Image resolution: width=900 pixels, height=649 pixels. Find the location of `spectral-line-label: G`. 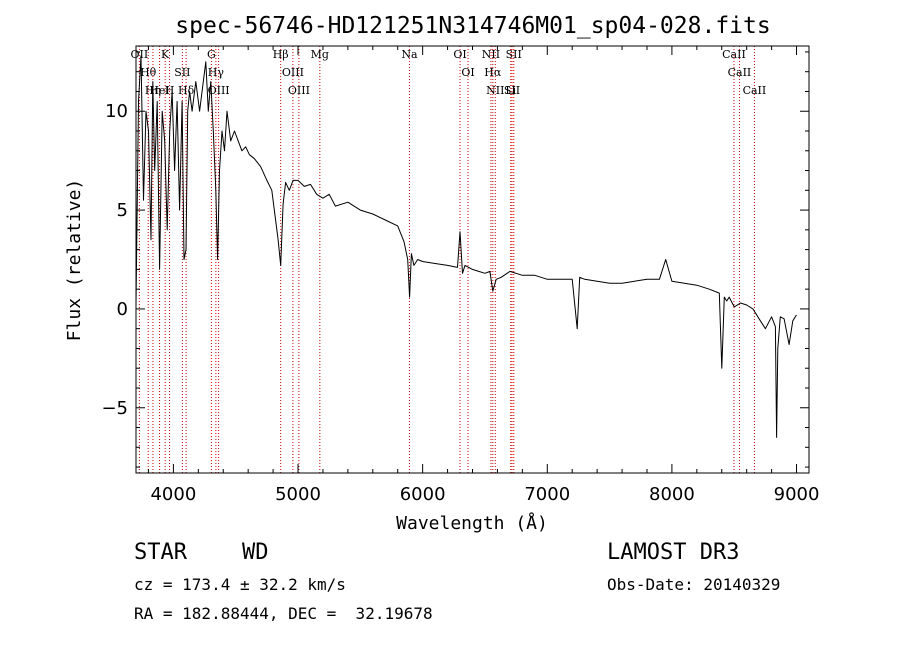

spectral-line-label: G is located at coordinates (211, 54).